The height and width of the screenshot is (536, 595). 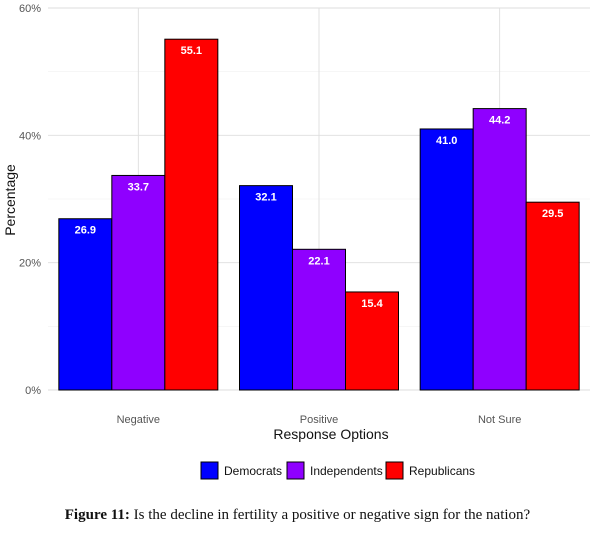 I want to click on y-tick-label: 60%, so click(x=30, y=9).